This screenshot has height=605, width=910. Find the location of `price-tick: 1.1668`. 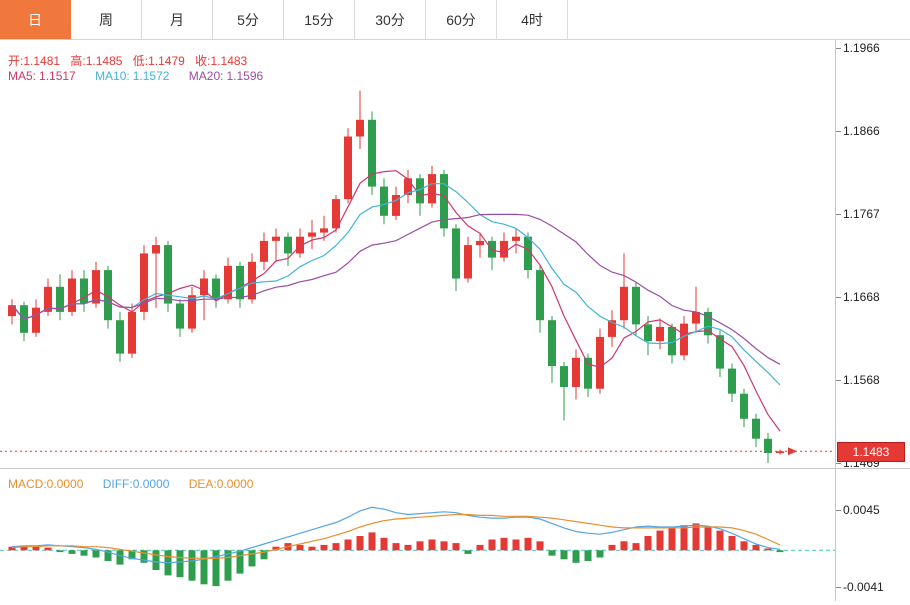

price-tick: 1.1668 is located at coordinates (858, 297).